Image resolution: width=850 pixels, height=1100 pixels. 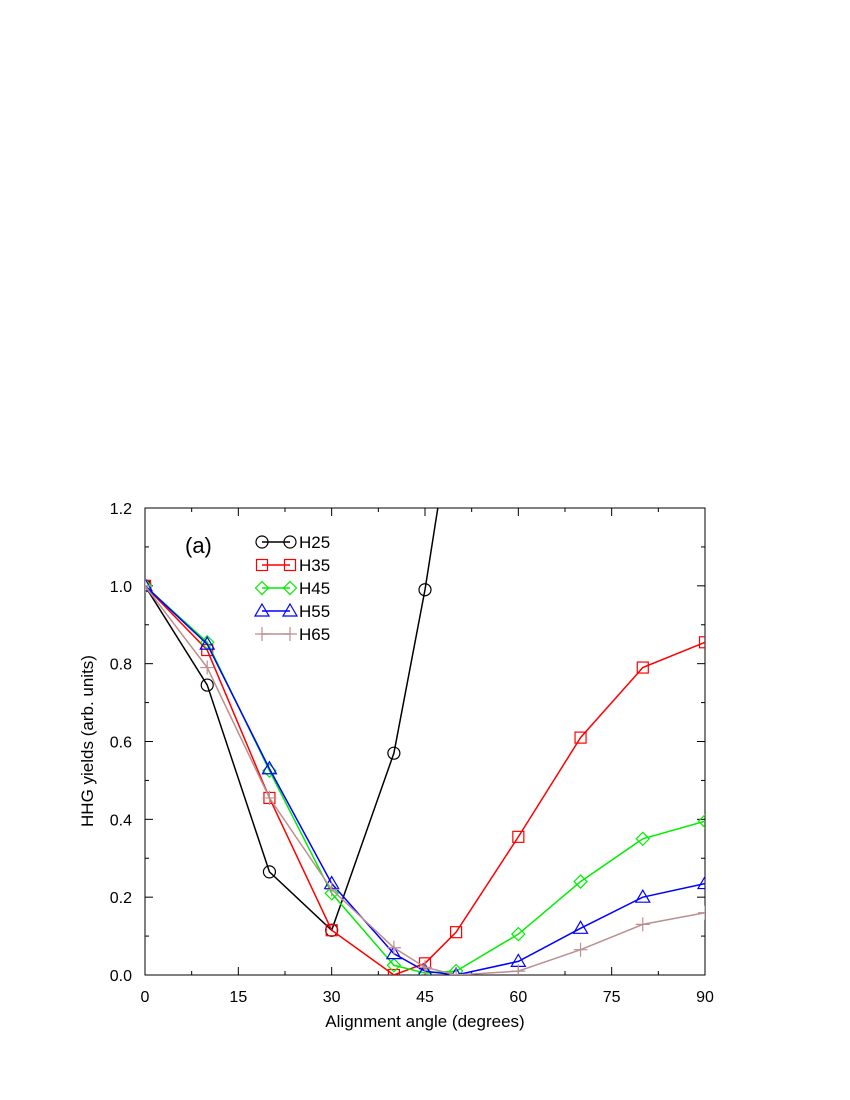 I want to click on legend: H25 H35 H45 H55 H65, so click(x=291, y=588).